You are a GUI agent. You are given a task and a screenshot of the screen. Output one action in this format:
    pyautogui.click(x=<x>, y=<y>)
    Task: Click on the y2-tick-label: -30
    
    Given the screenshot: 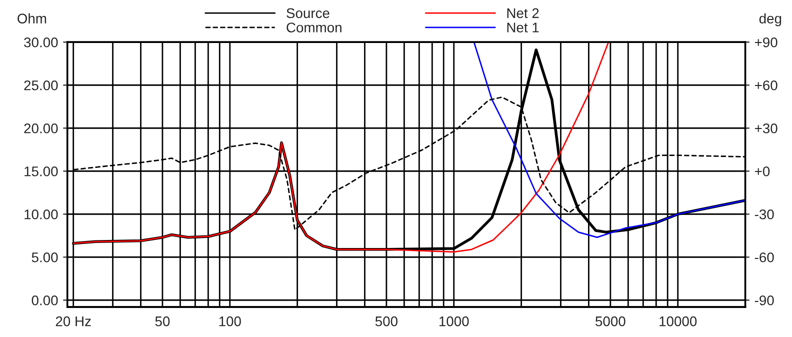 What is the action you would take?
    pyautogui.click(x=764, y=214)
    